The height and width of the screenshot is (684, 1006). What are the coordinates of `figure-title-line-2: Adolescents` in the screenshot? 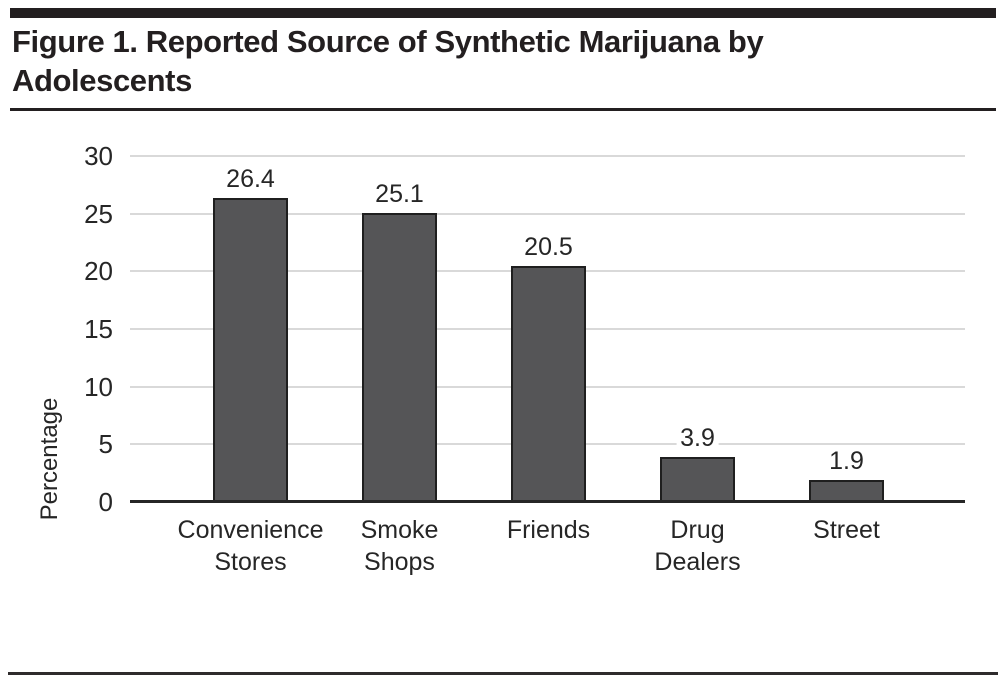 It's located at (102, 80).